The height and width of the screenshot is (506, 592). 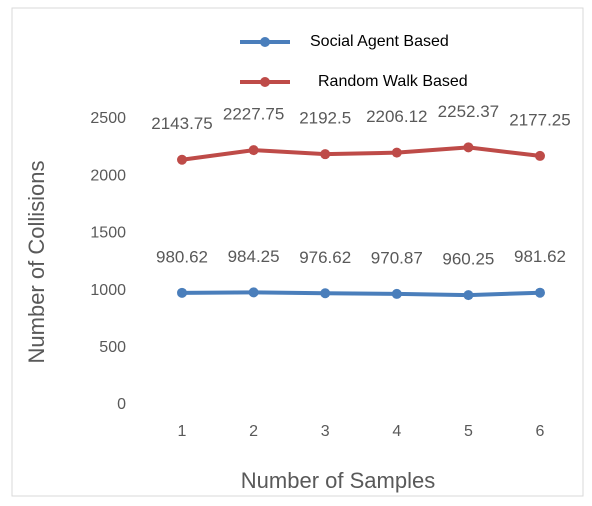 What do you see at coordinates (540, 431) in the screenshot?
I see `x-tick-label: 6` at bounding box center [540, 431].